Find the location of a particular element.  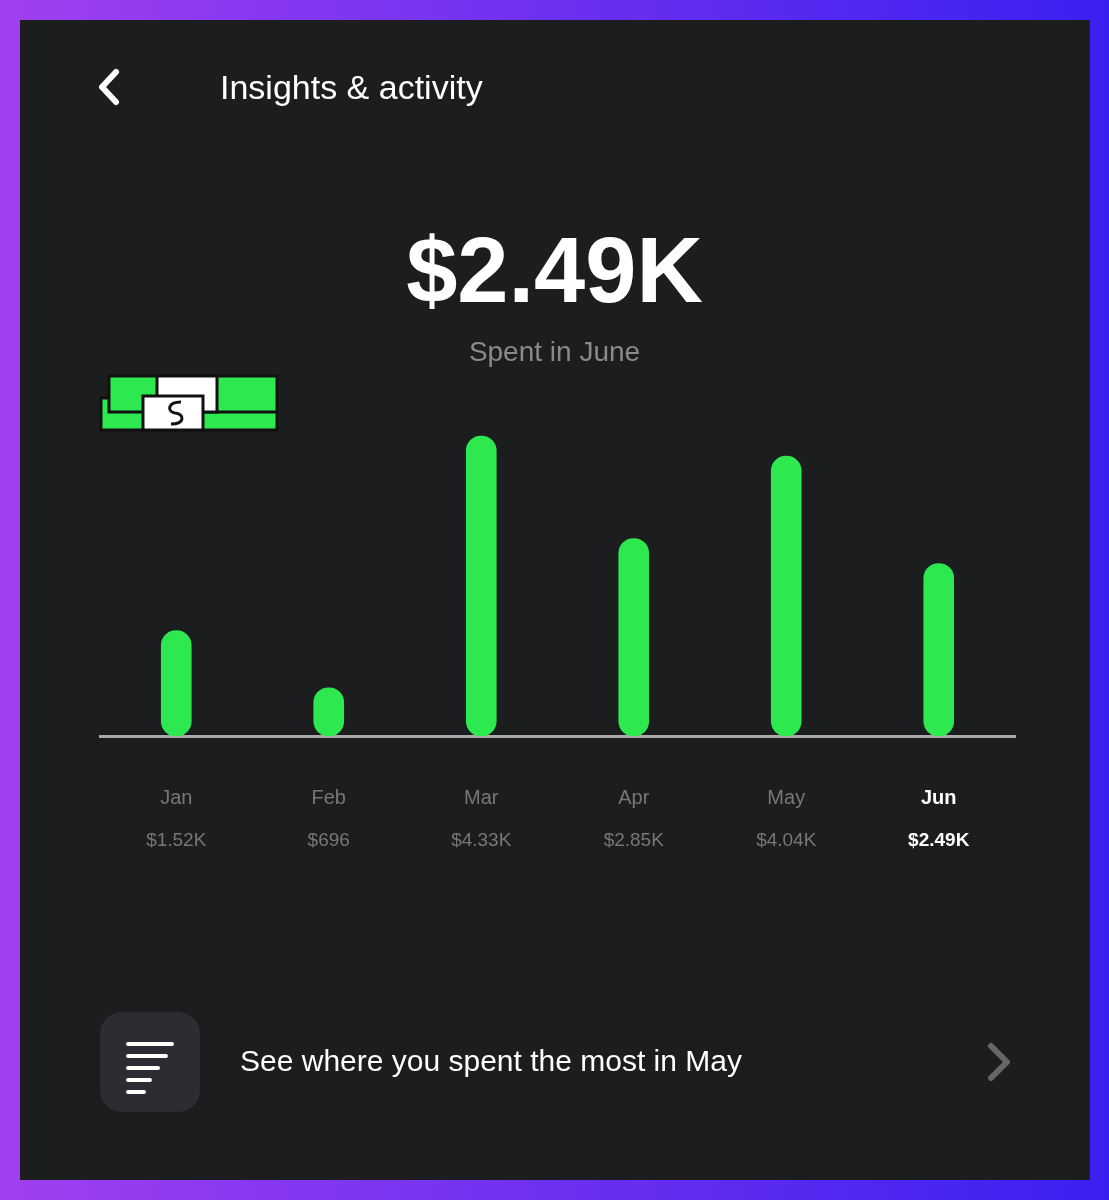

x-tick-label: Mar is located at coordinates (481, 796).